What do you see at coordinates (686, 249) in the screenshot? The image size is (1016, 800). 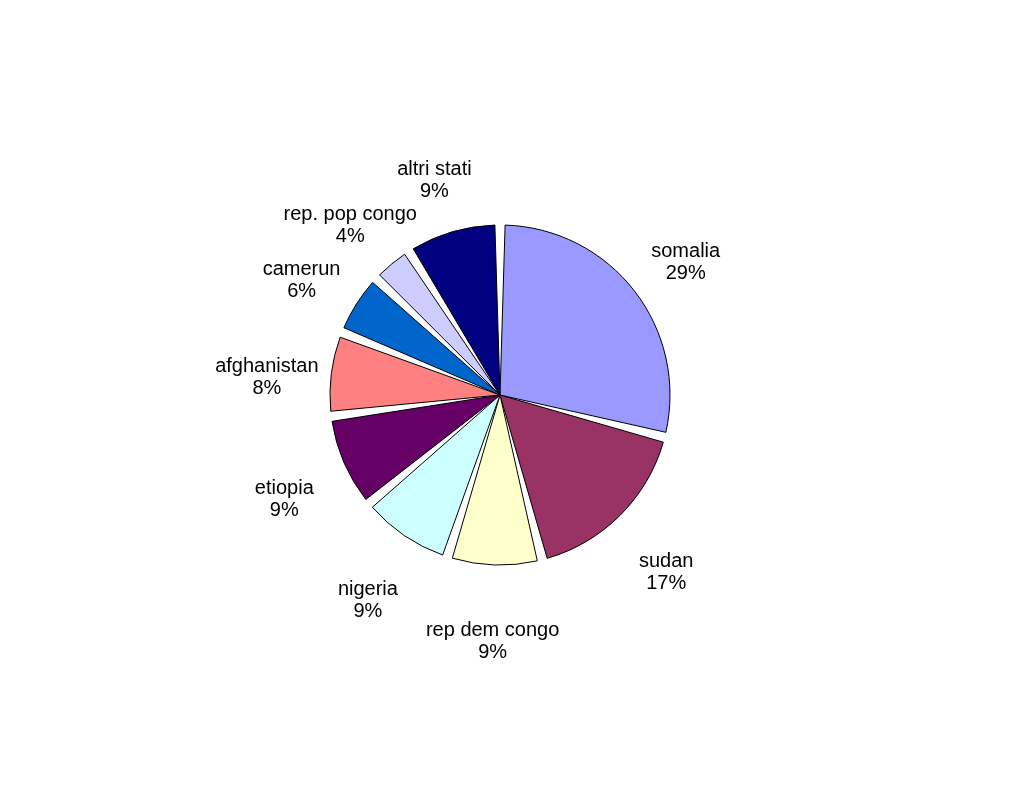 I see `slice-label: somalia` at bounding box center [686, 249].